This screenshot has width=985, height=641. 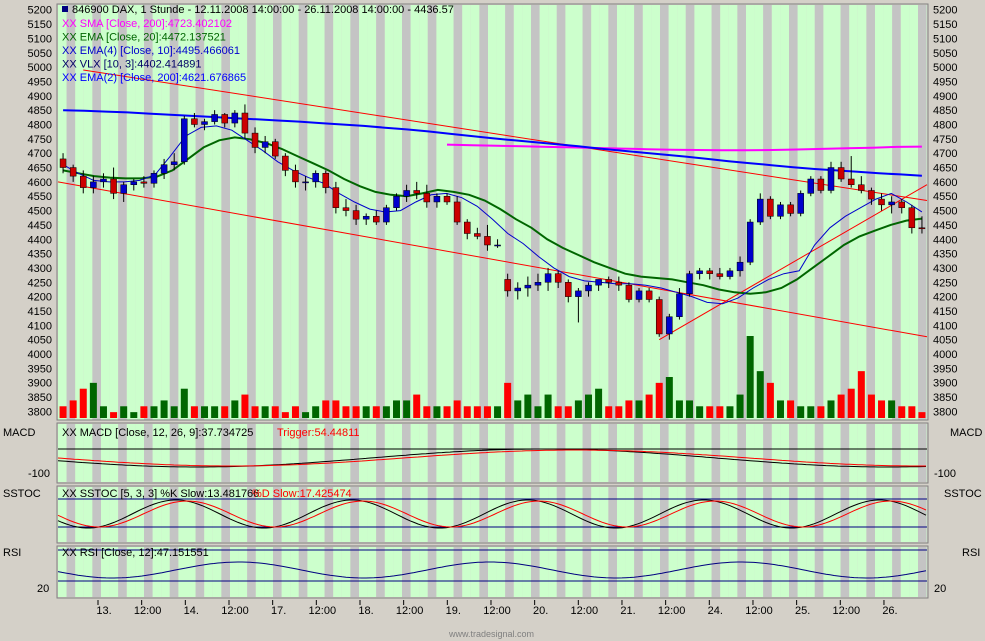 What do you see at coordinates (40, 183) in the screenshot?
I see `y-tick-label: 4600` at bounding box center [40, 183].